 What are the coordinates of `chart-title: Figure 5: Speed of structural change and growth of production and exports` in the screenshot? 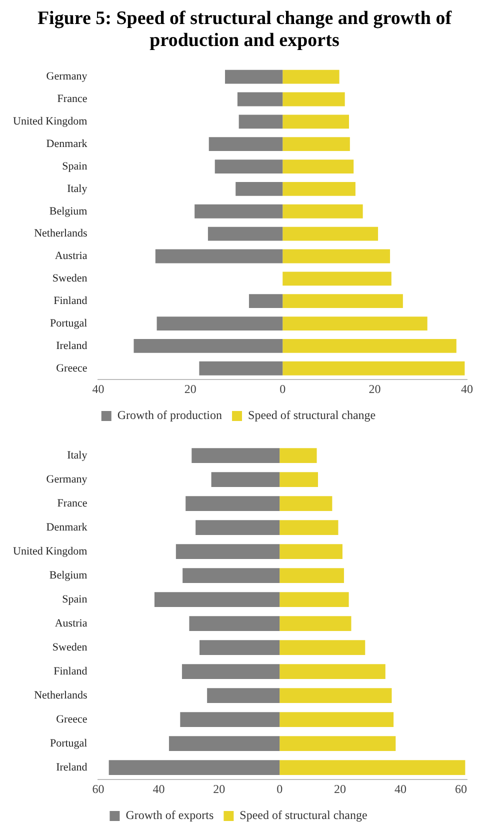 It's located at (244, 30).